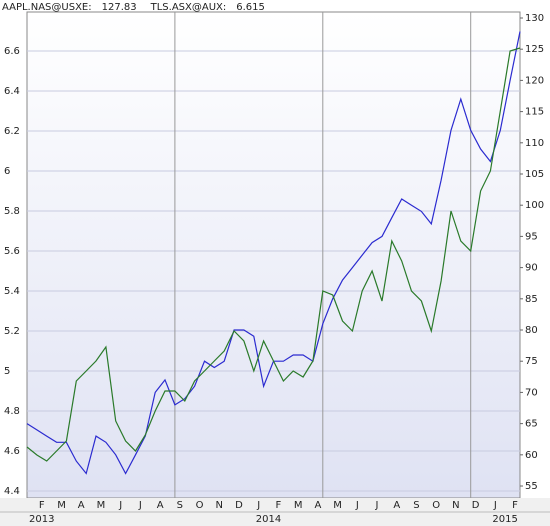  What do you see at coordinates (531, 268) in the screenshot?
I see `y2-tick-label: 90` at bounding box center [531, 268].